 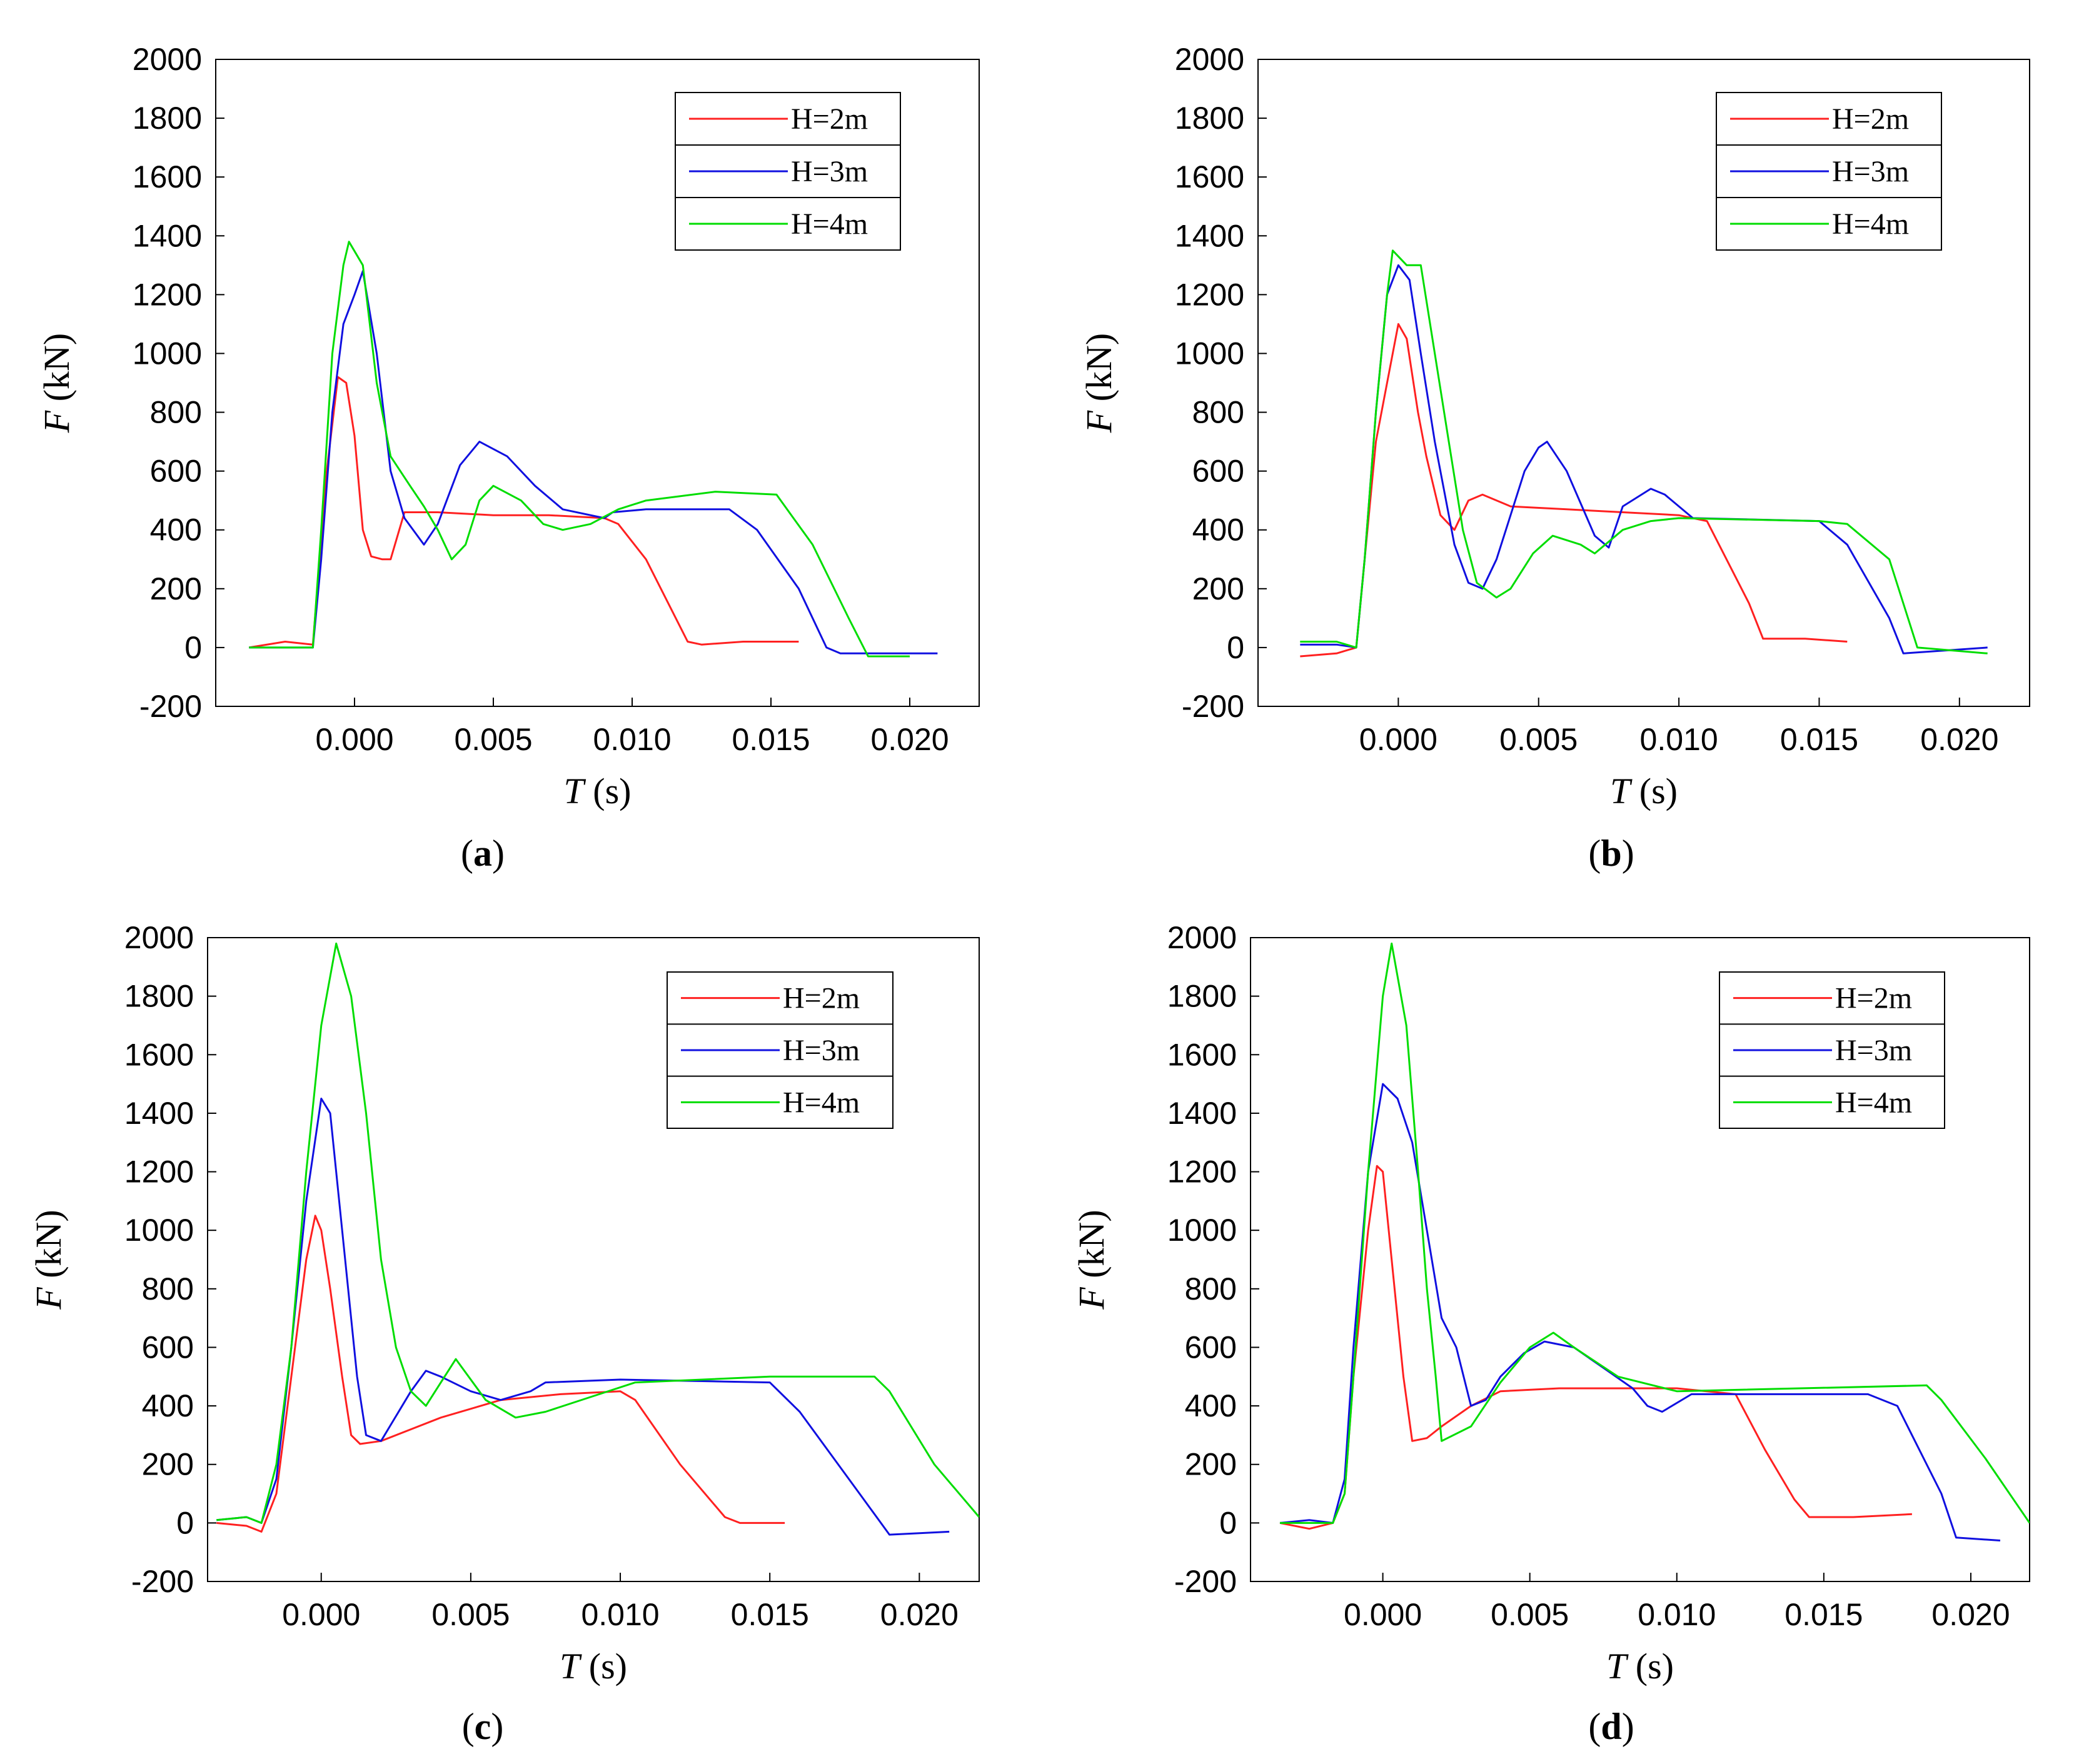 I want to click on panel-label-letter: d, so click(x=1611, y=1726).